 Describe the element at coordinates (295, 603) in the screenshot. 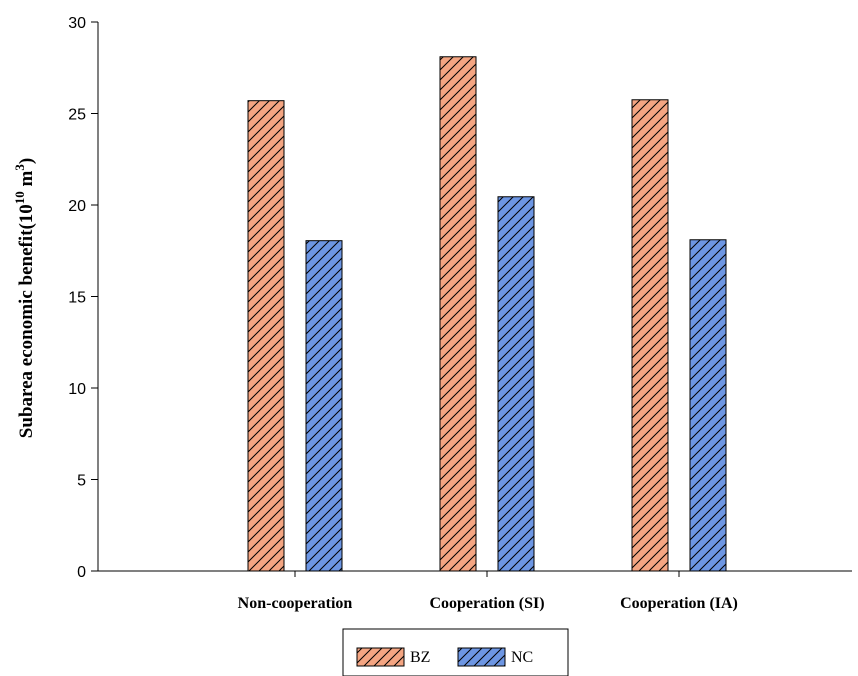

I see `x-tick-label: Non-cooperation` at that location.